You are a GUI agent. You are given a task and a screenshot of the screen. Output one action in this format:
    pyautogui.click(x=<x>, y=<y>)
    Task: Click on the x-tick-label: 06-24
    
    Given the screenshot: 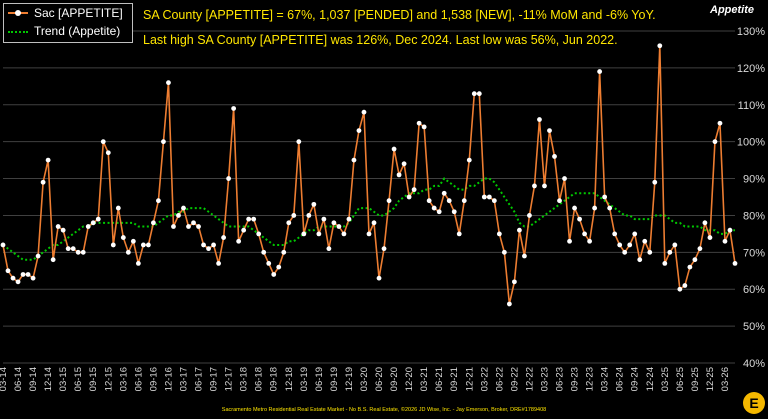 What is the action you would take?
    pyautogui.click(x=620, y=379)
    